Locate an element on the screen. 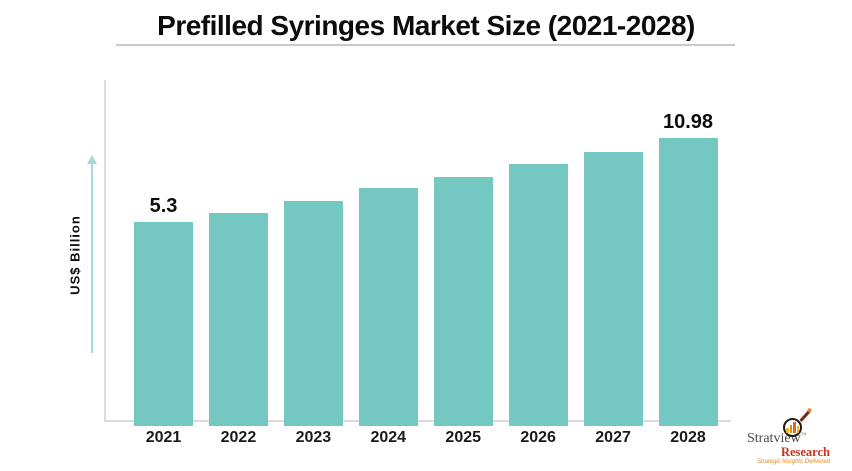  trademark-symbol: ™ is located at coordinates (803, 435).